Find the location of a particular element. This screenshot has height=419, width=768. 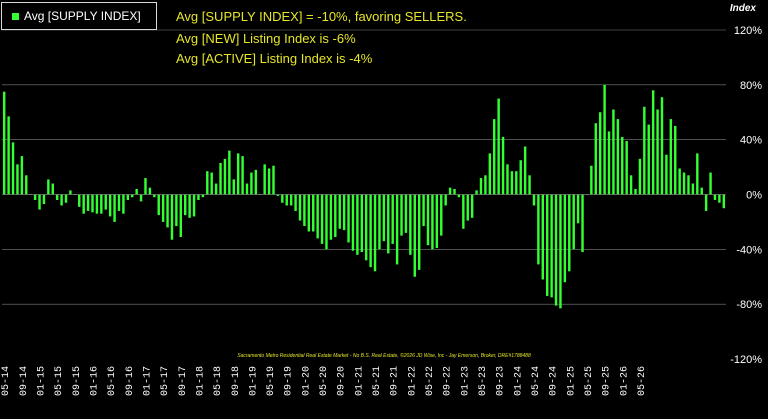

x-tick-label: 09-17 is located at coordinates (183, 381).